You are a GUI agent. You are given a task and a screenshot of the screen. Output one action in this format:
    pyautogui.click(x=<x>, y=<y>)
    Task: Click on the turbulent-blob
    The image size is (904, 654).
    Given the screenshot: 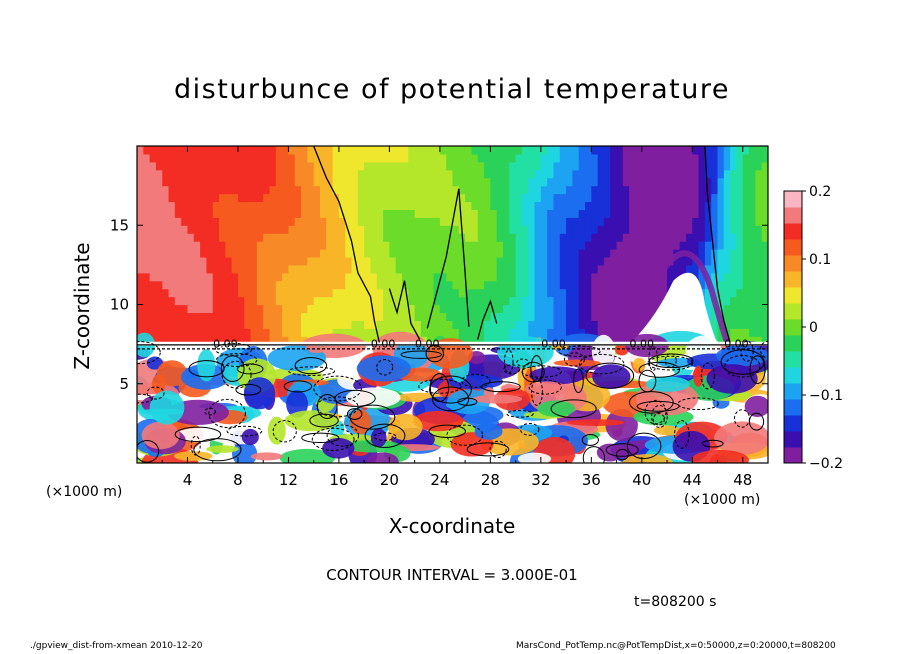 What is the action you would take?
    pyautogui.click(x=577, y=363)
    